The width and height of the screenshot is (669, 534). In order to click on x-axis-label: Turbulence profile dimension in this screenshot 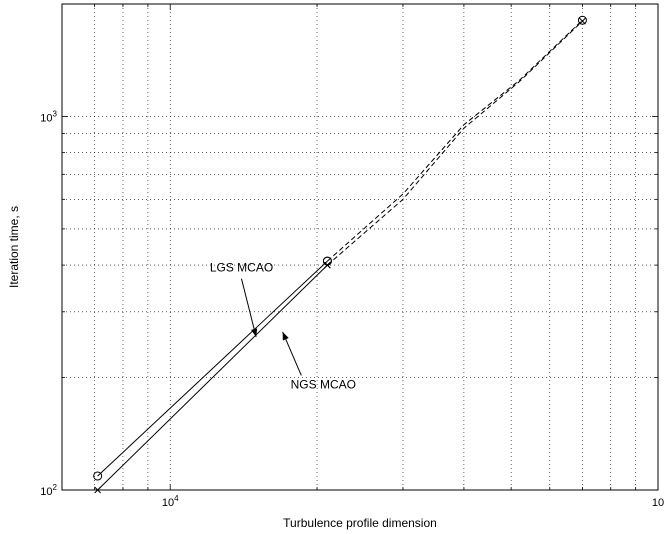, I will do `click(360, 523)`.